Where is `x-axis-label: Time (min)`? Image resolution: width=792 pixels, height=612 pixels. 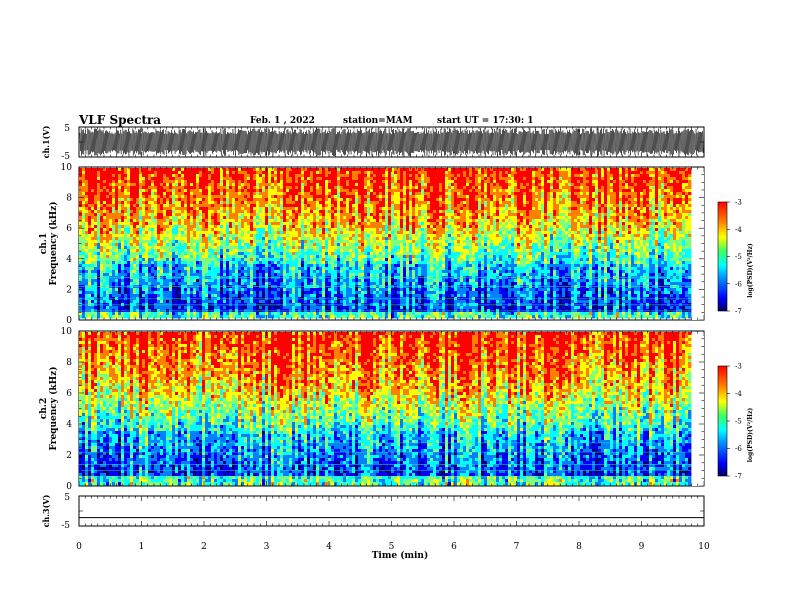 x-axis-label: Time (min) is located at coordinates (400, 555).